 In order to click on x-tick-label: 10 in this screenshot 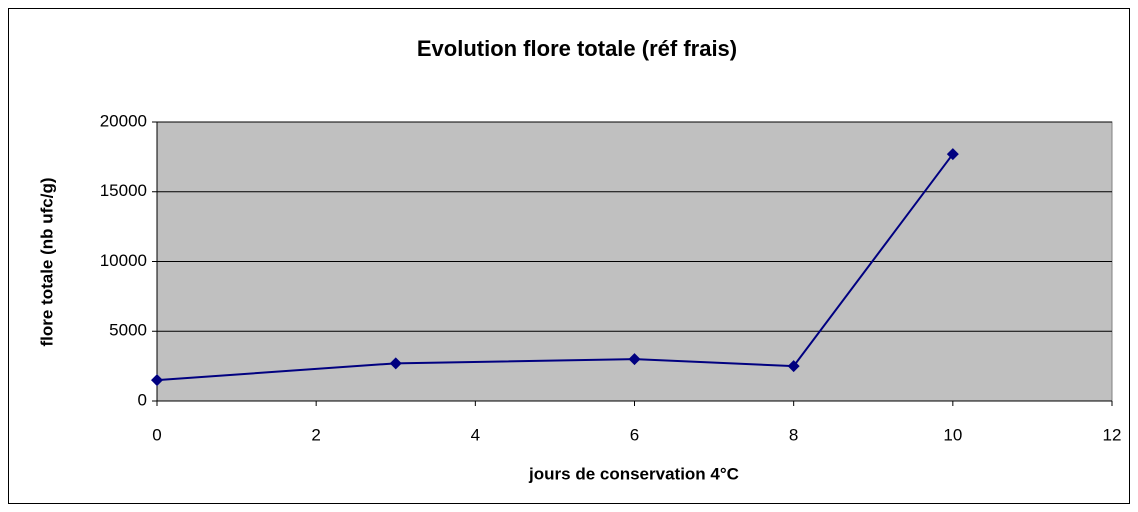, I will do `click(952, 434)`.